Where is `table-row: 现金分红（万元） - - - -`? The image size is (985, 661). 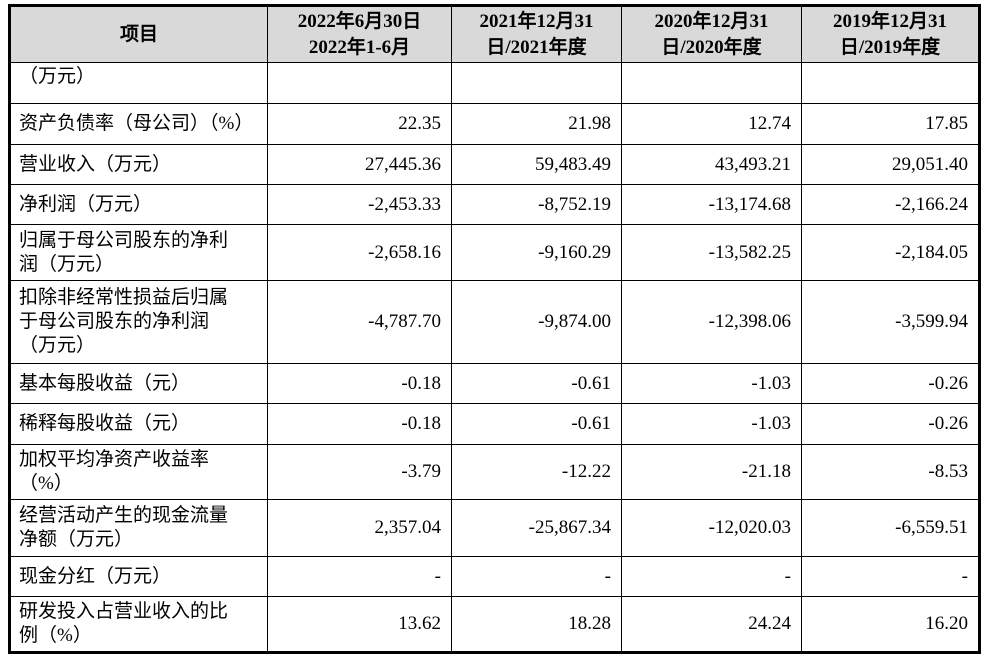
table-row: 现金分红（万元） - - - - is located at coordinates (494, 576).